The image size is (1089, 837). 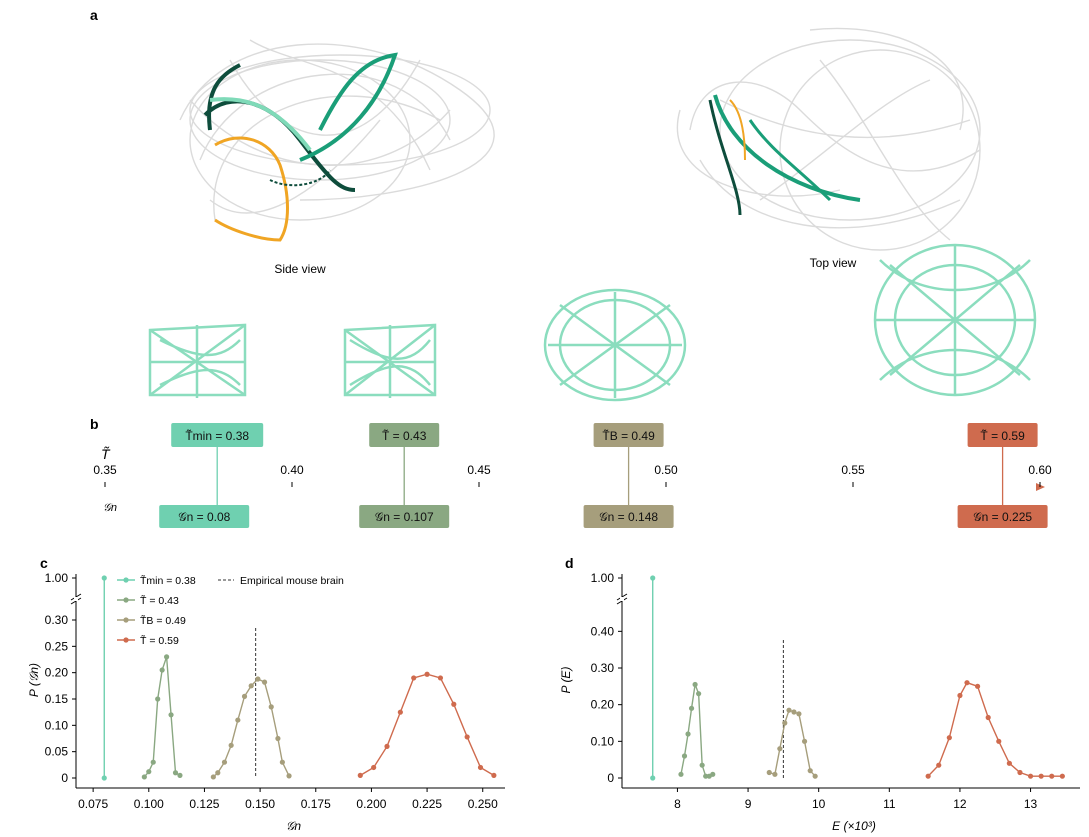 What do you see at coordinates (57, 699) in the screenshot?
I see `y-tick-label: 0.15` at bounding box center [57, 699].